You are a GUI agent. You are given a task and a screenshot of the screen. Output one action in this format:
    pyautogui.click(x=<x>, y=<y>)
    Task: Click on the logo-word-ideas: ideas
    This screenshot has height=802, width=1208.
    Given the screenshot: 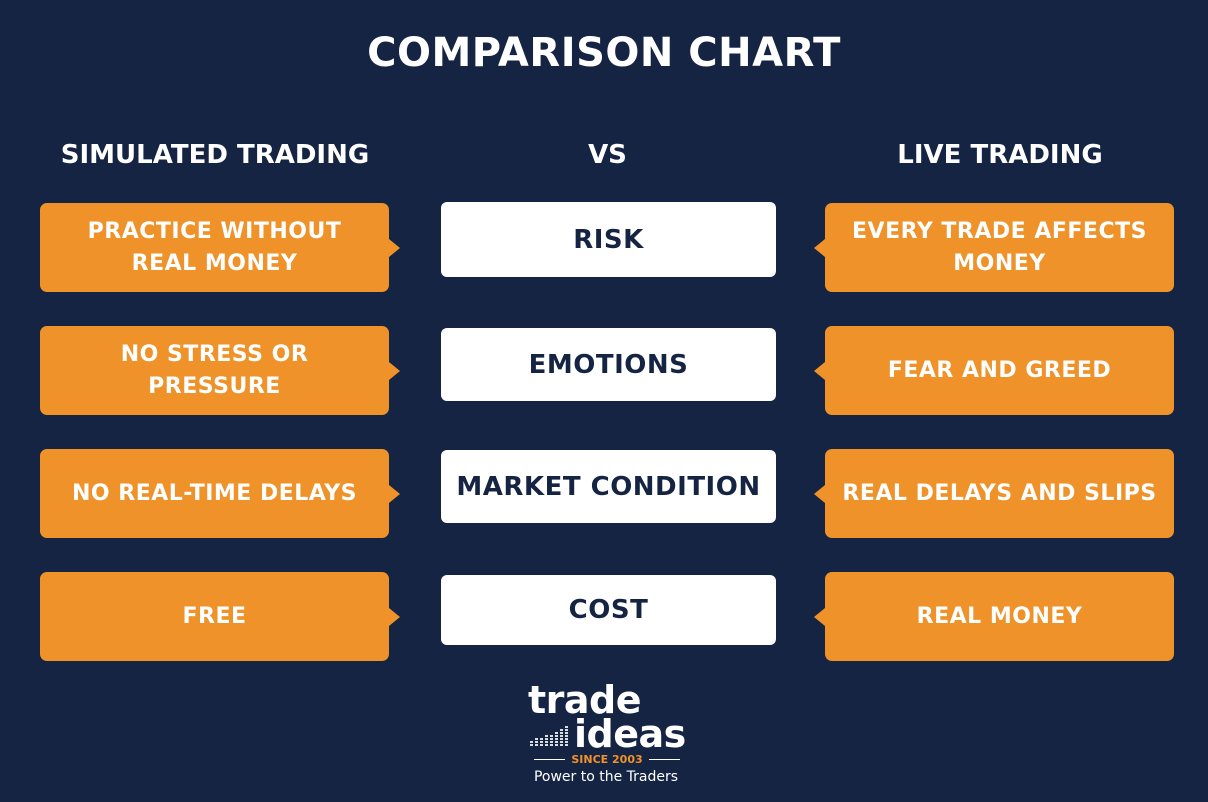 What is the action you would take?
    pyautogui.click(x=630, y=734)
    